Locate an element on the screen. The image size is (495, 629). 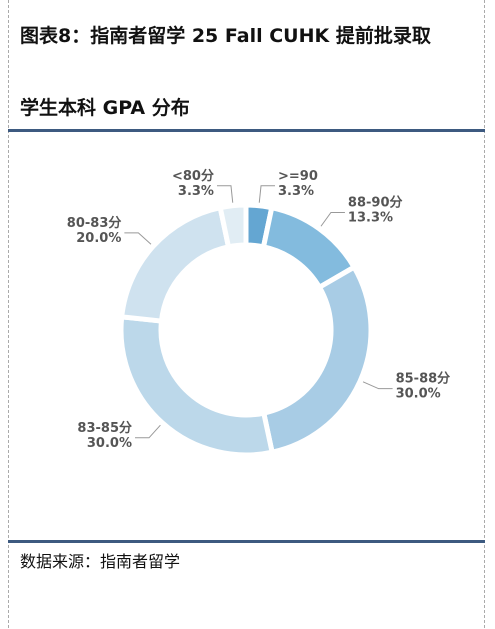
top-rule is located at coordinates (246, 130).